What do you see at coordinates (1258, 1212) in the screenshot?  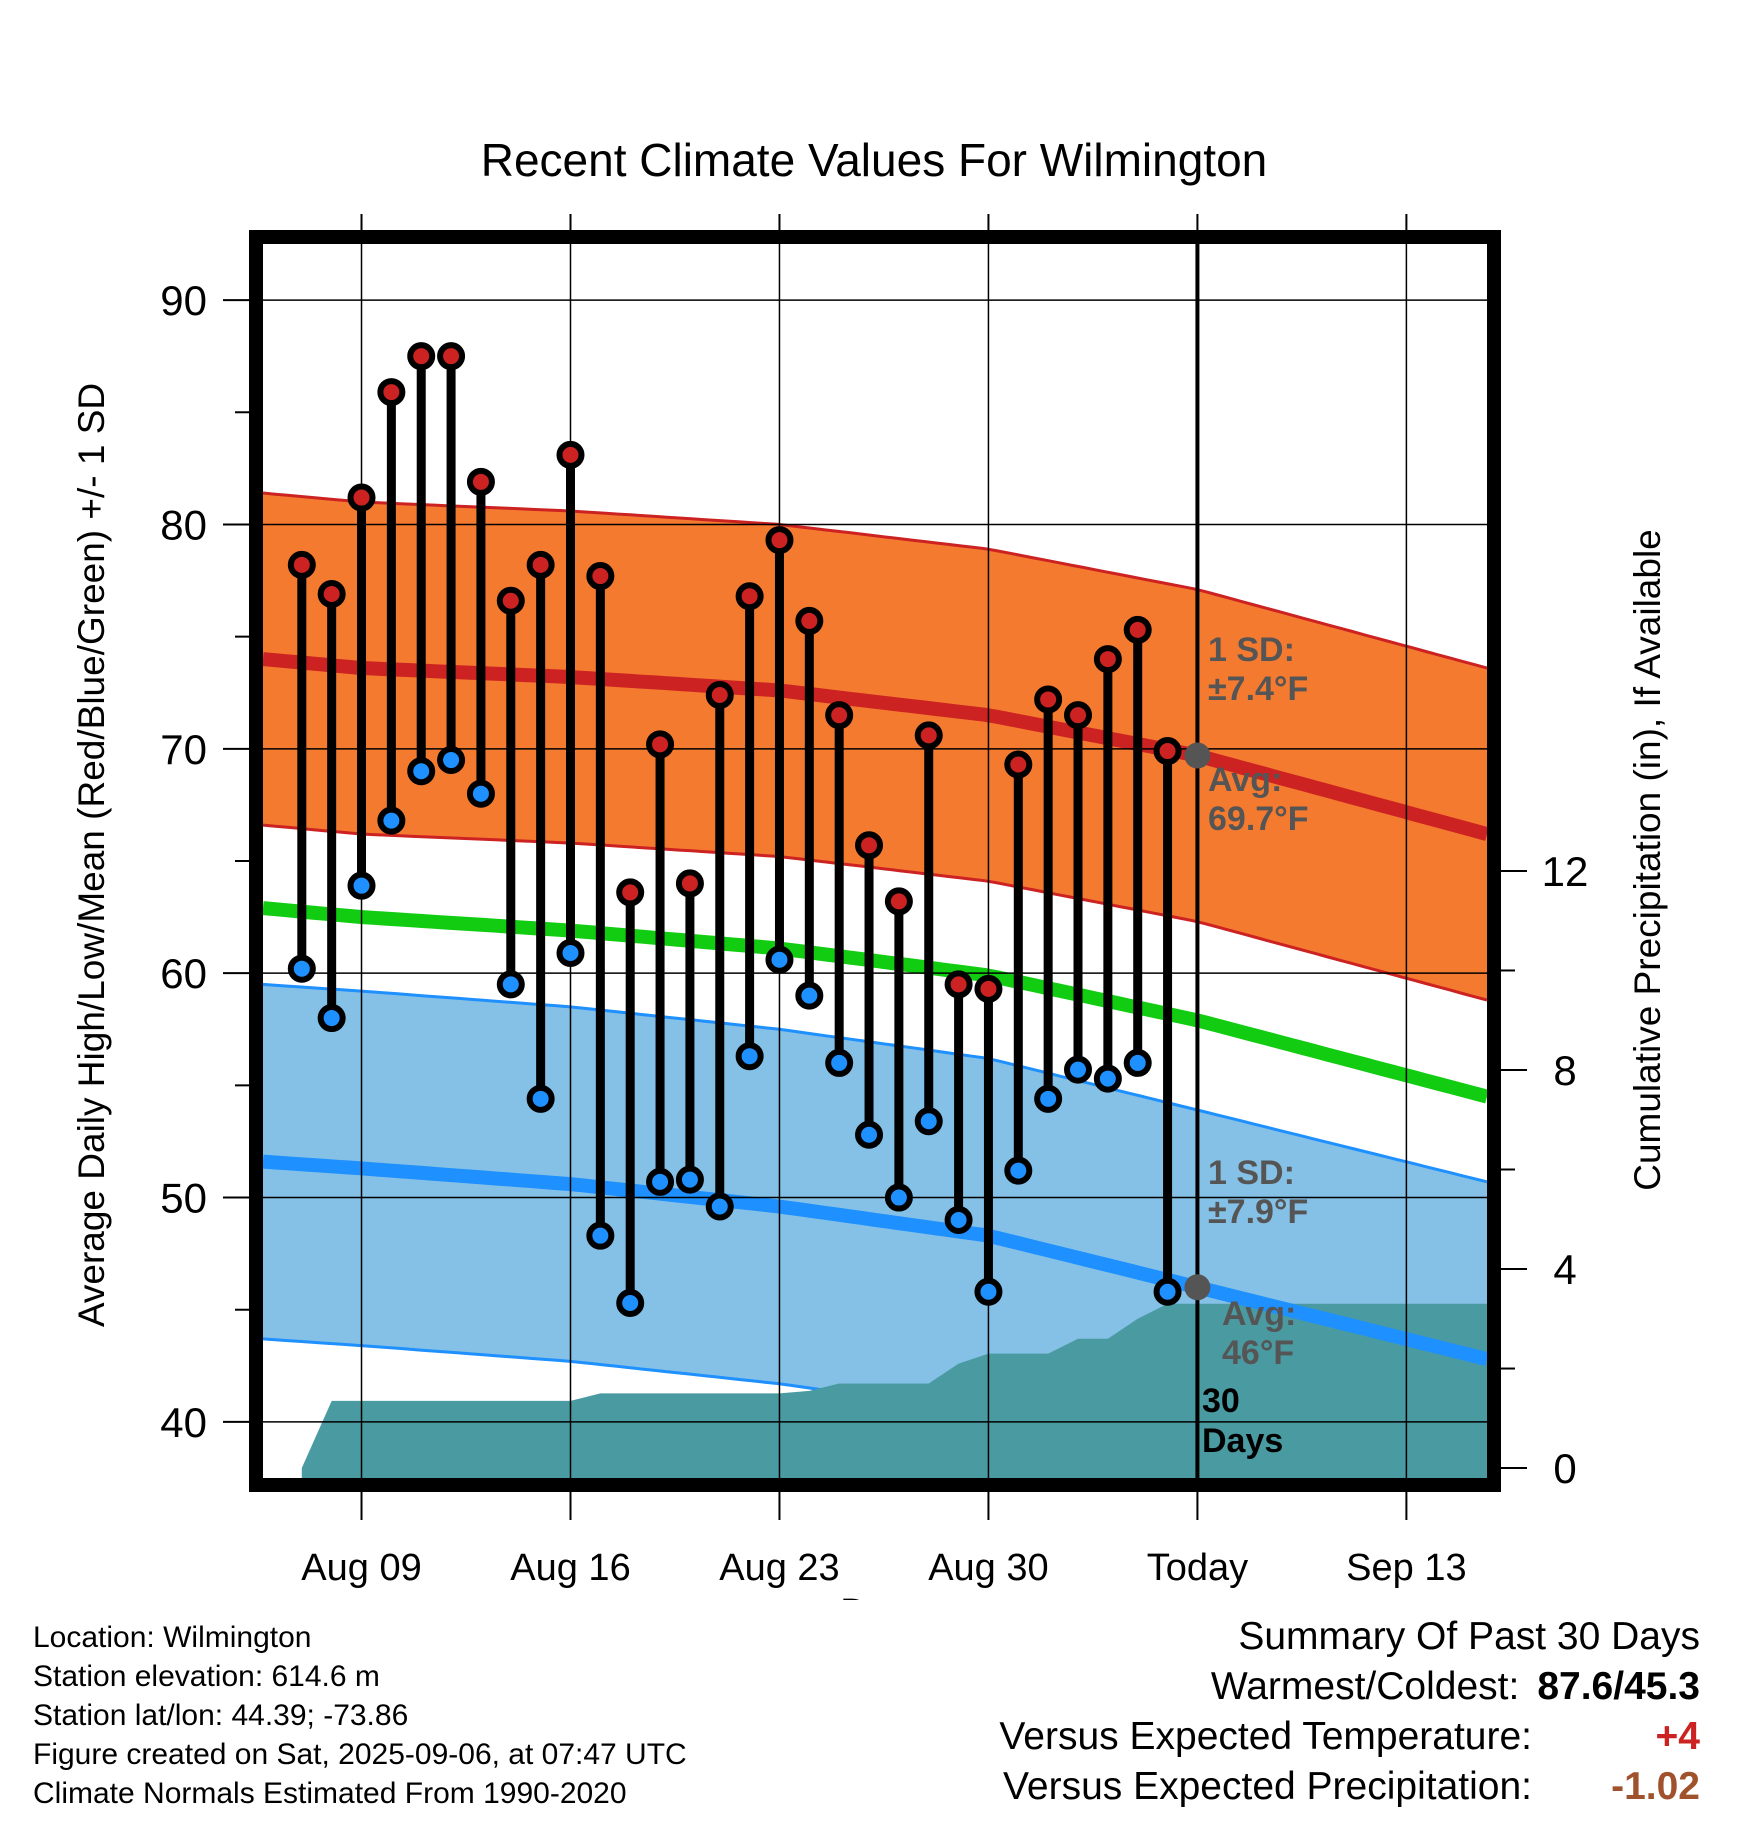 I see `low-sd-value: ±7.9°F` at bounding box center [1258, 1212].